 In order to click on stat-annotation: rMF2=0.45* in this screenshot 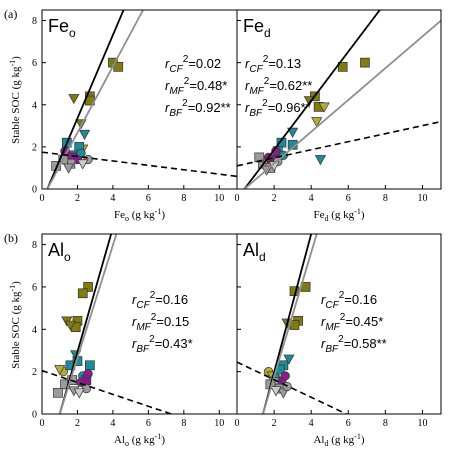, I will do `click(352, 322)`.